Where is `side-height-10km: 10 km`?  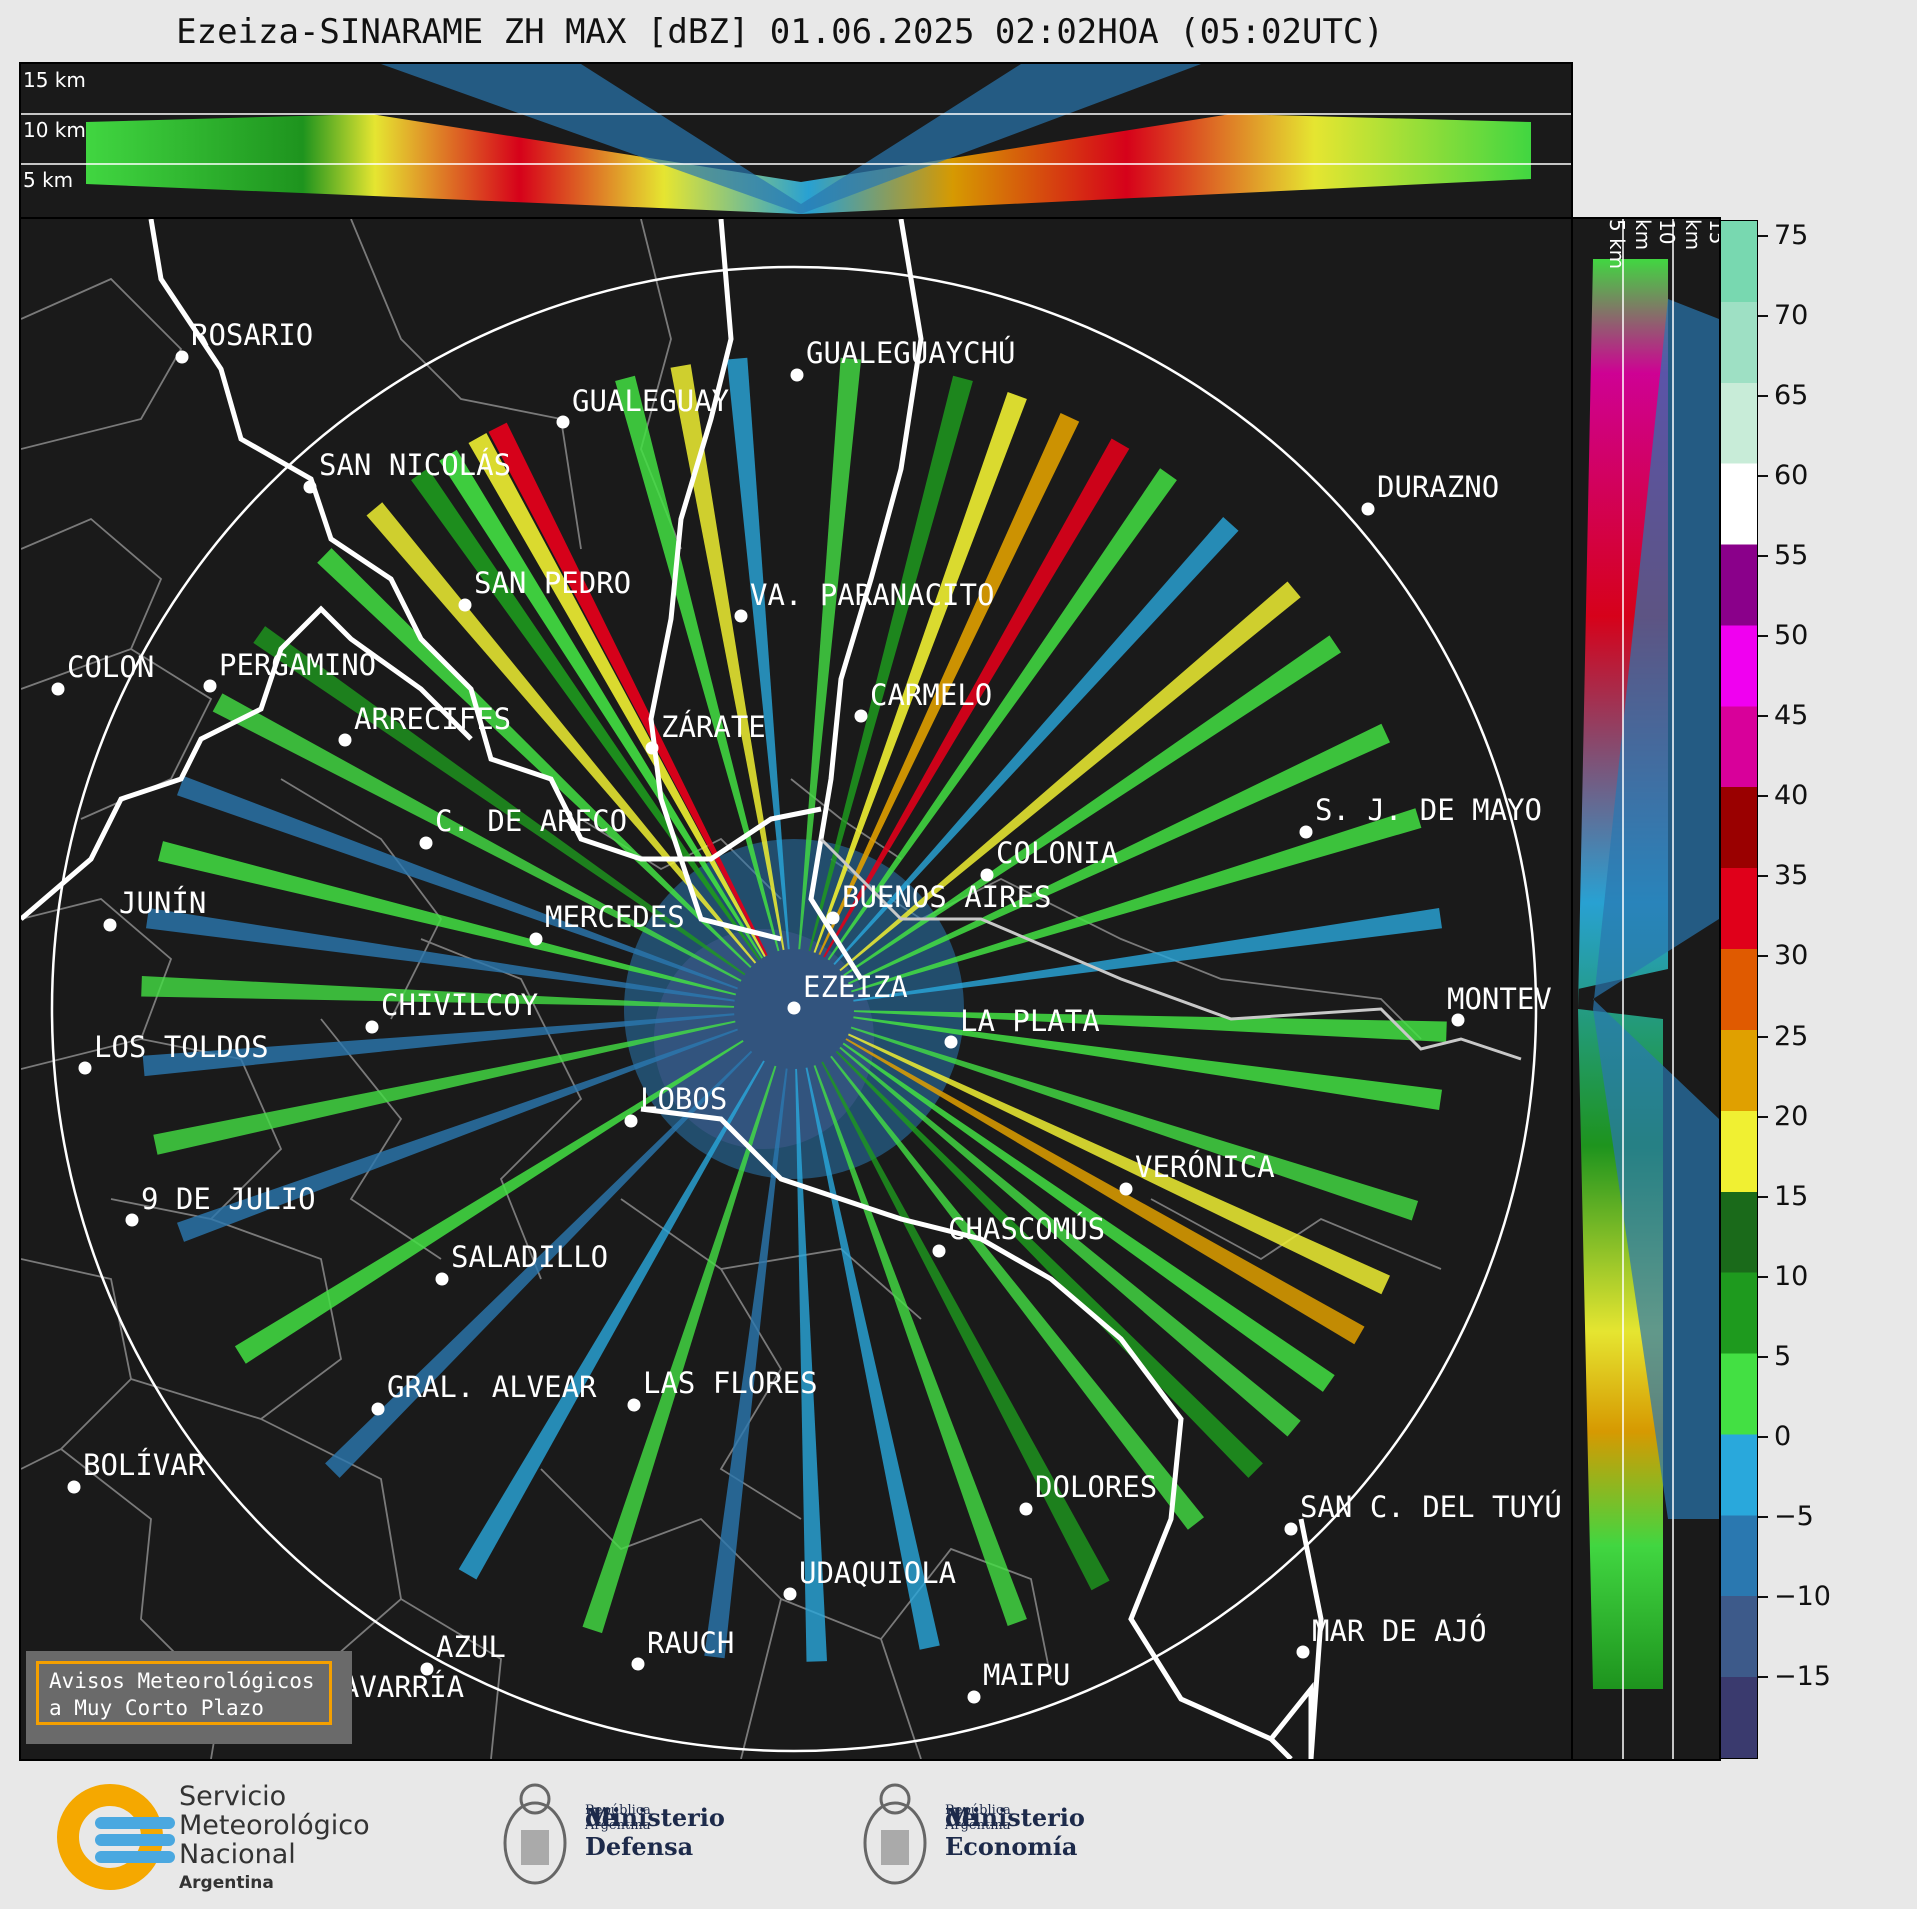
side-height-10km: 10 km is located at coordinates (1655, 235).